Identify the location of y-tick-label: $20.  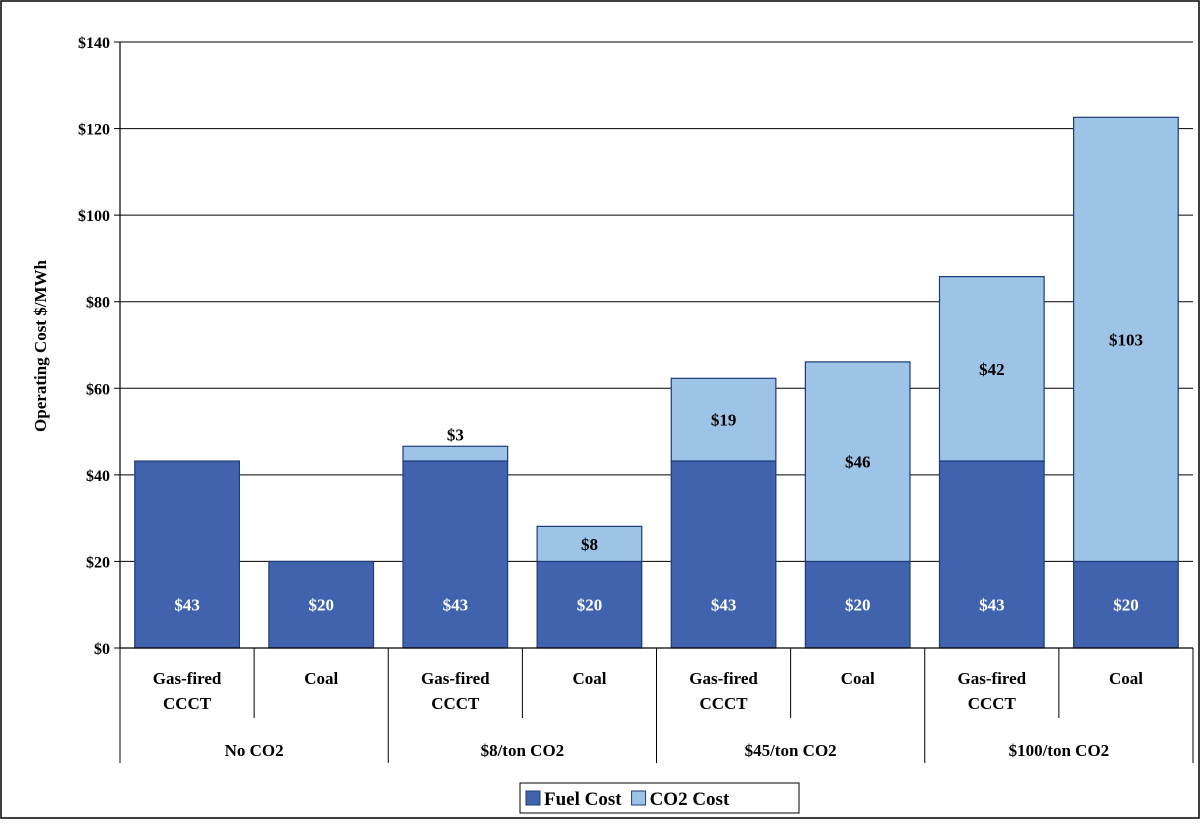
(98, 562).